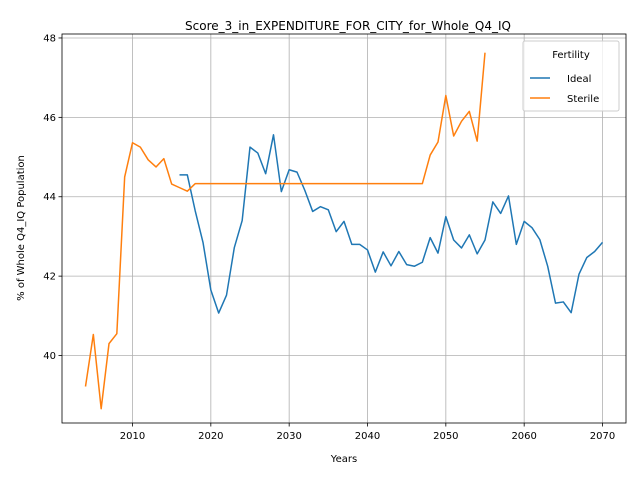 This screenshot has width=640, height=480. I want to click on x-tick-label: 2060, so click(523, 436).